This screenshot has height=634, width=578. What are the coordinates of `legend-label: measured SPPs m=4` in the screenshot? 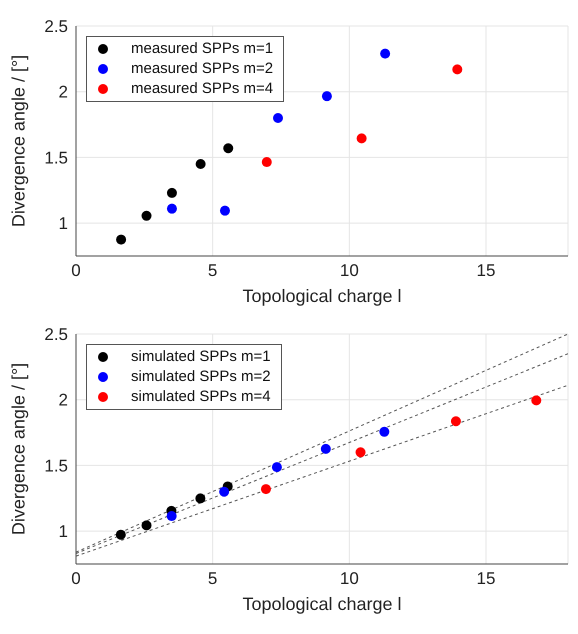 It's located at (202, 89).